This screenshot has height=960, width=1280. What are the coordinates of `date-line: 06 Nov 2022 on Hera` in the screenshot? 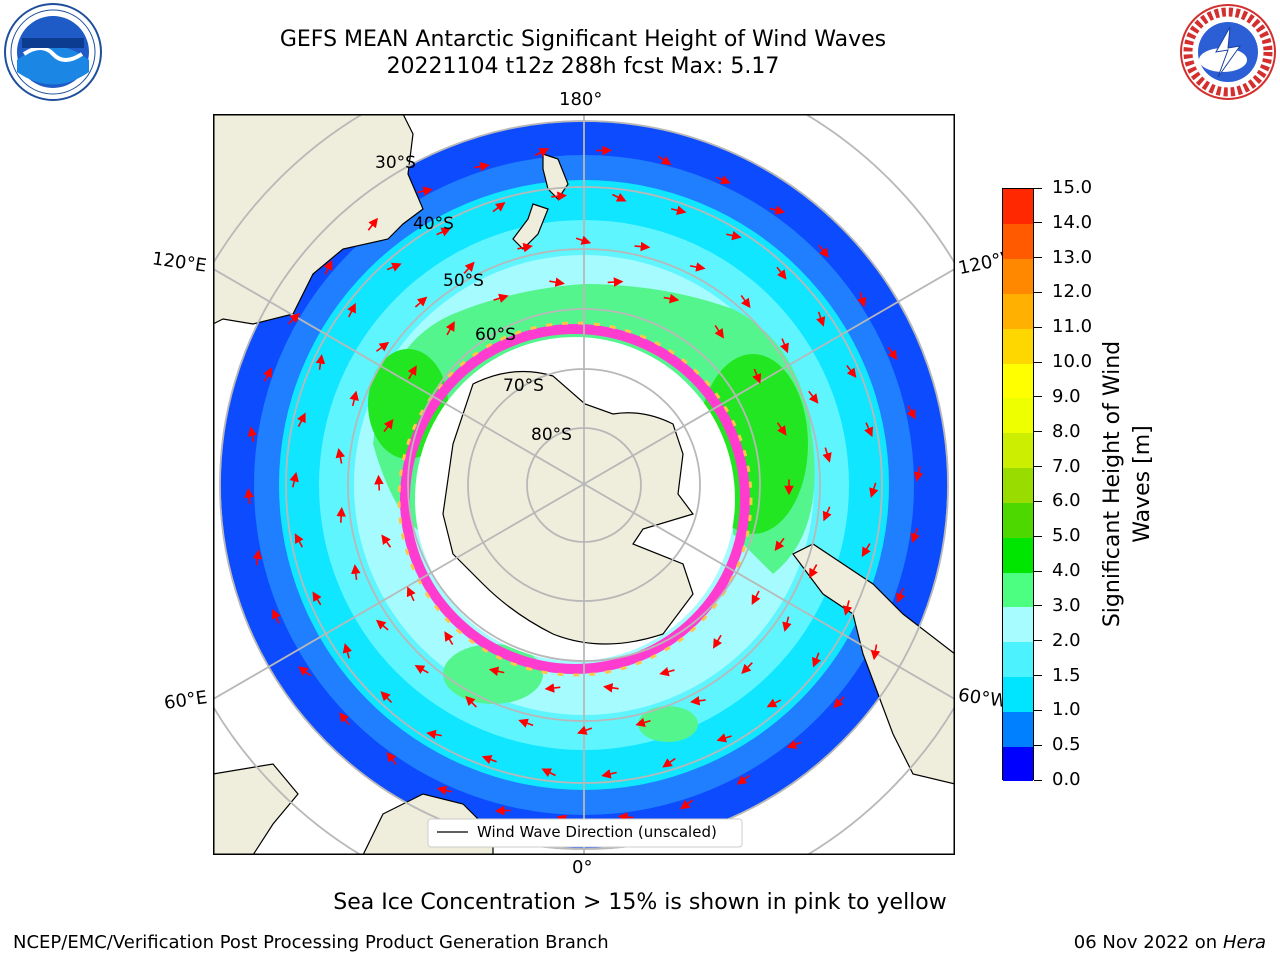 It's located at (1170, 942).